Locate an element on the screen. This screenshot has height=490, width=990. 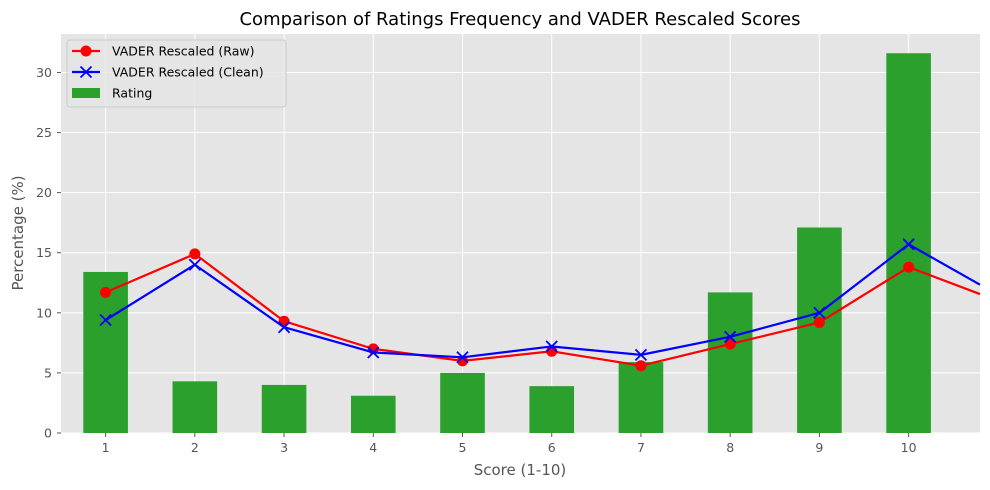
x-tick-label: 5 is located at coordinates (463, 447).